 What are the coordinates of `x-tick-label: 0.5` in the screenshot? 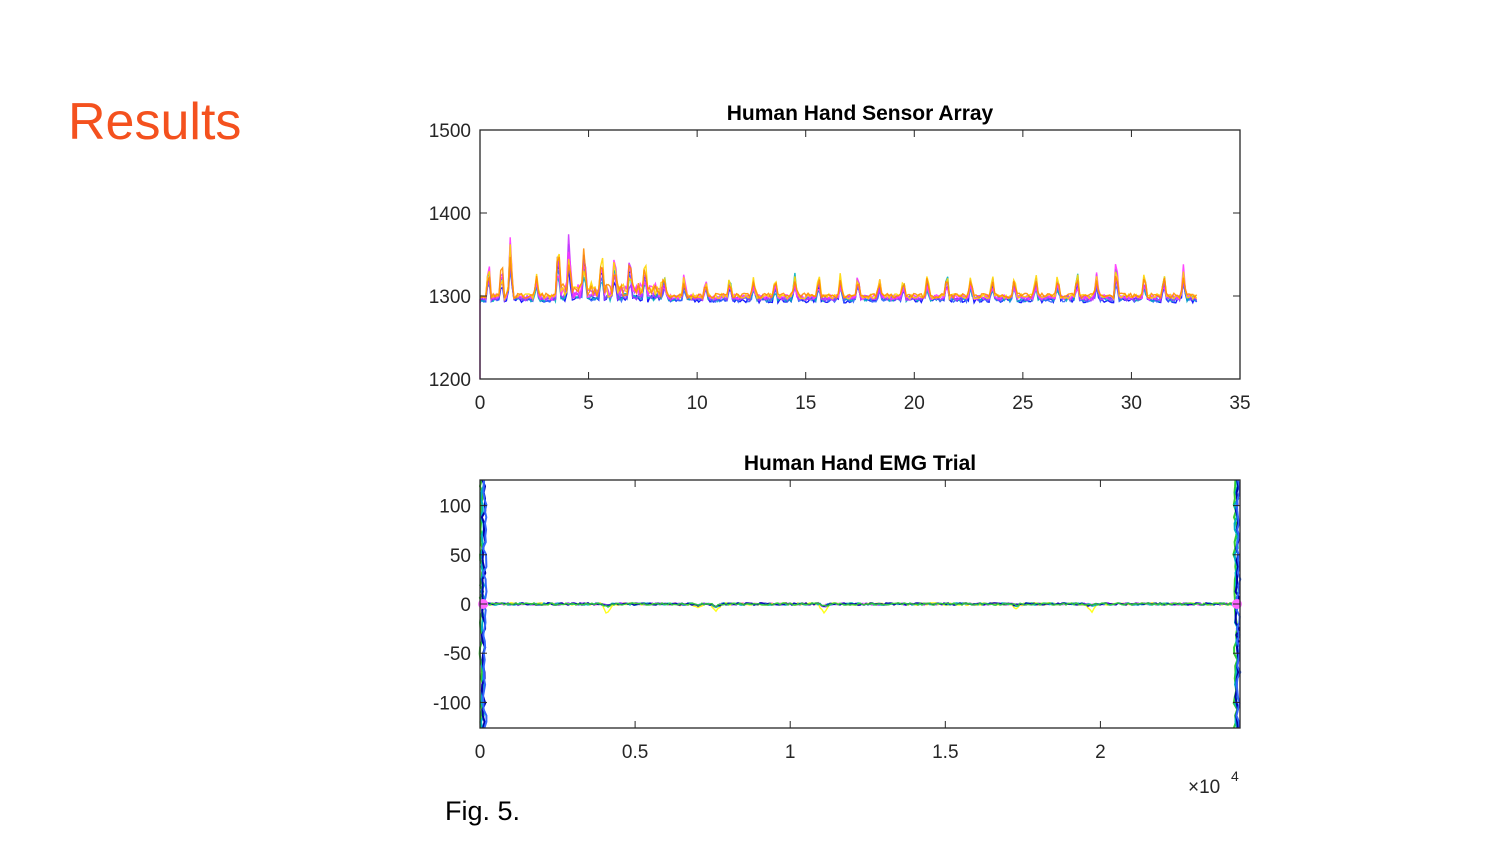 It's located at (635, 752).